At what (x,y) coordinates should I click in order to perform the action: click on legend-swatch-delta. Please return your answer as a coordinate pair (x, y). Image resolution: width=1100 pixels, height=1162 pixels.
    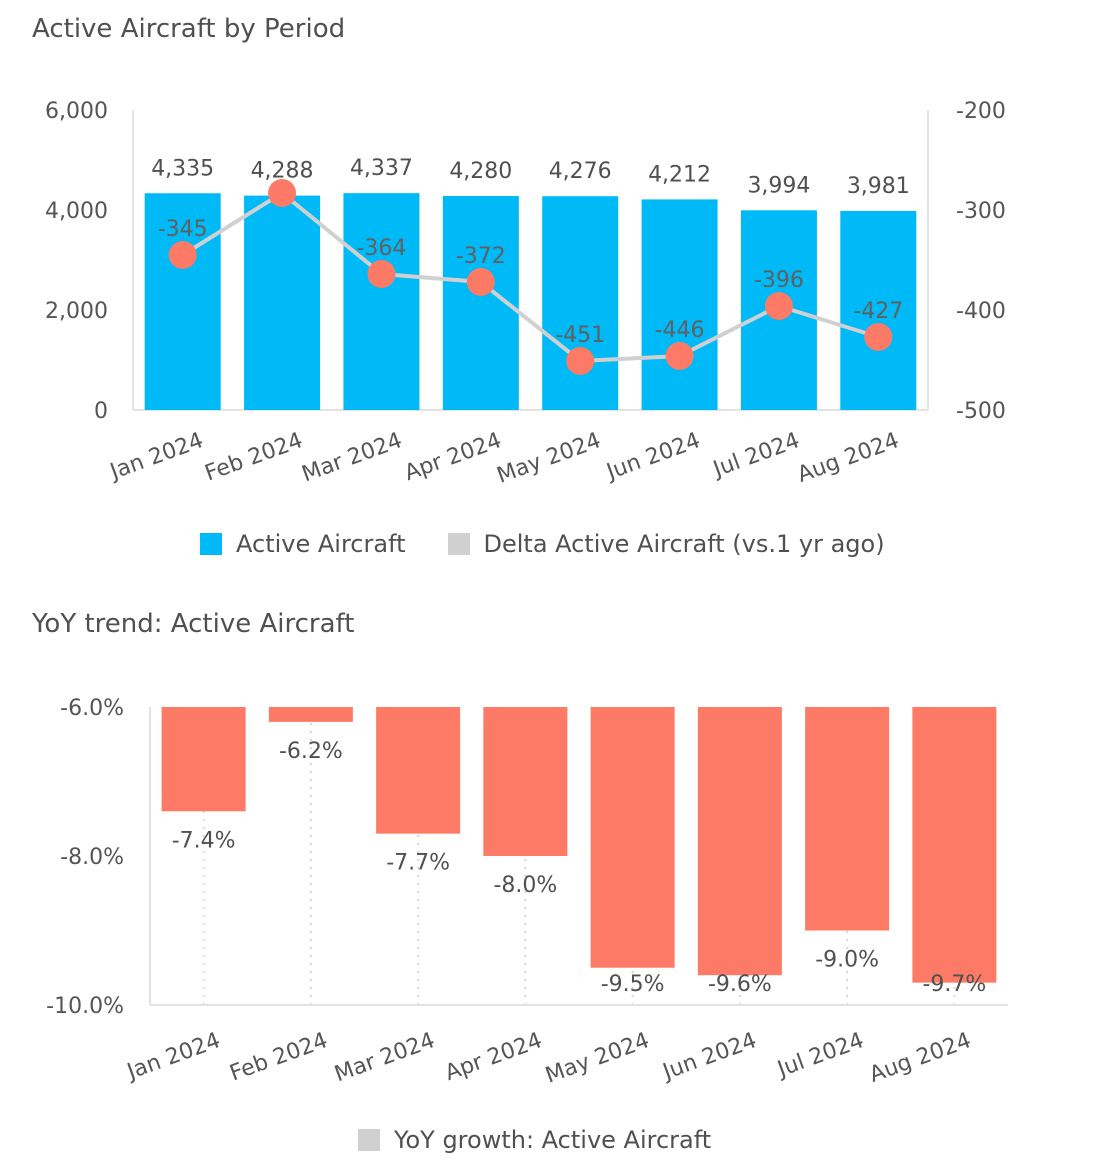
    Looking at the image, I should click on (458, 544).